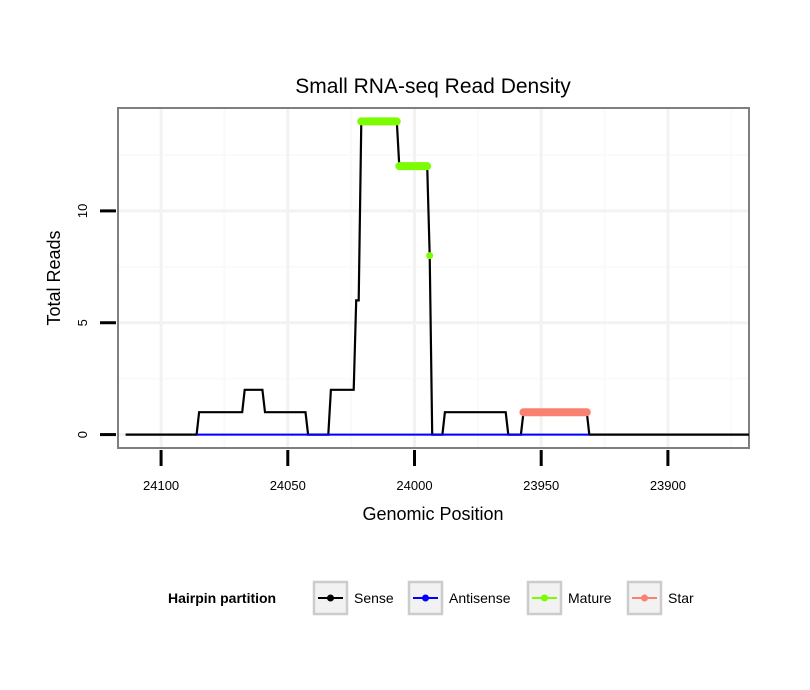 The image size is (810, 690). I want to click on y-axis-label: Total Reads, so click(54, 277).